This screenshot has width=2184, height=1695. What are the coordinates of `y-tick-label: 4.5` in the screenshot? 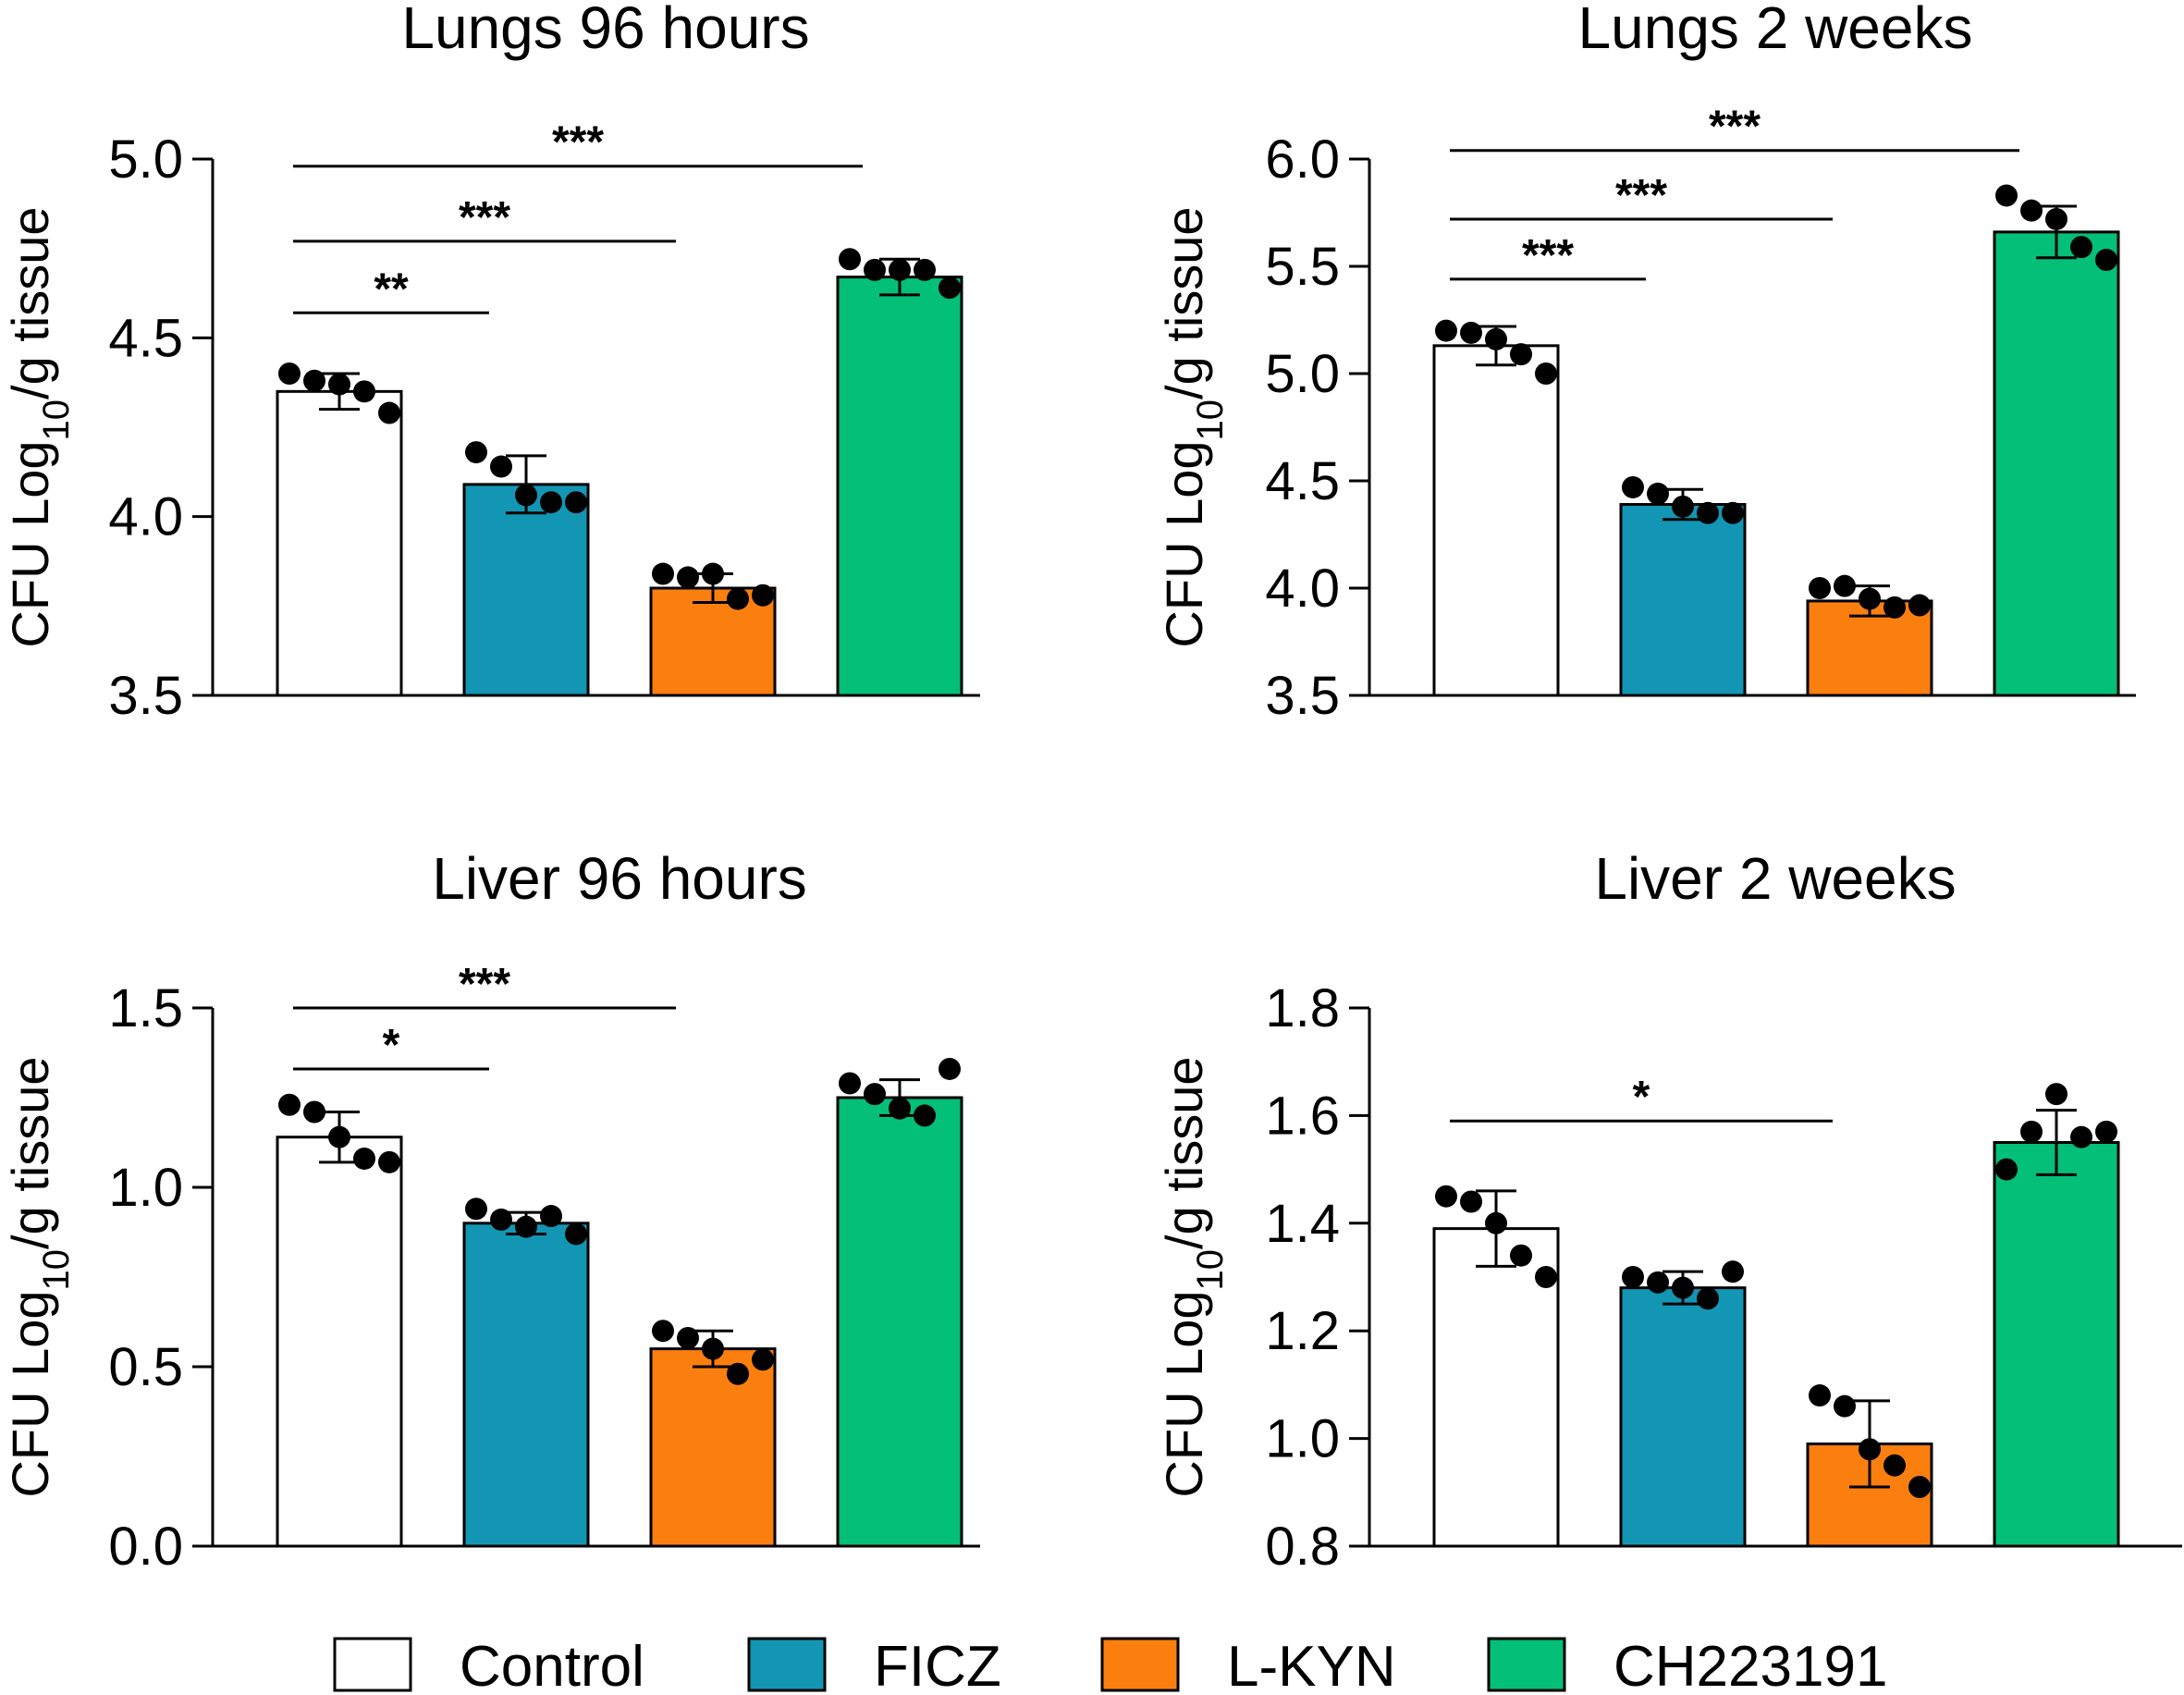 It's located at (145, 338).